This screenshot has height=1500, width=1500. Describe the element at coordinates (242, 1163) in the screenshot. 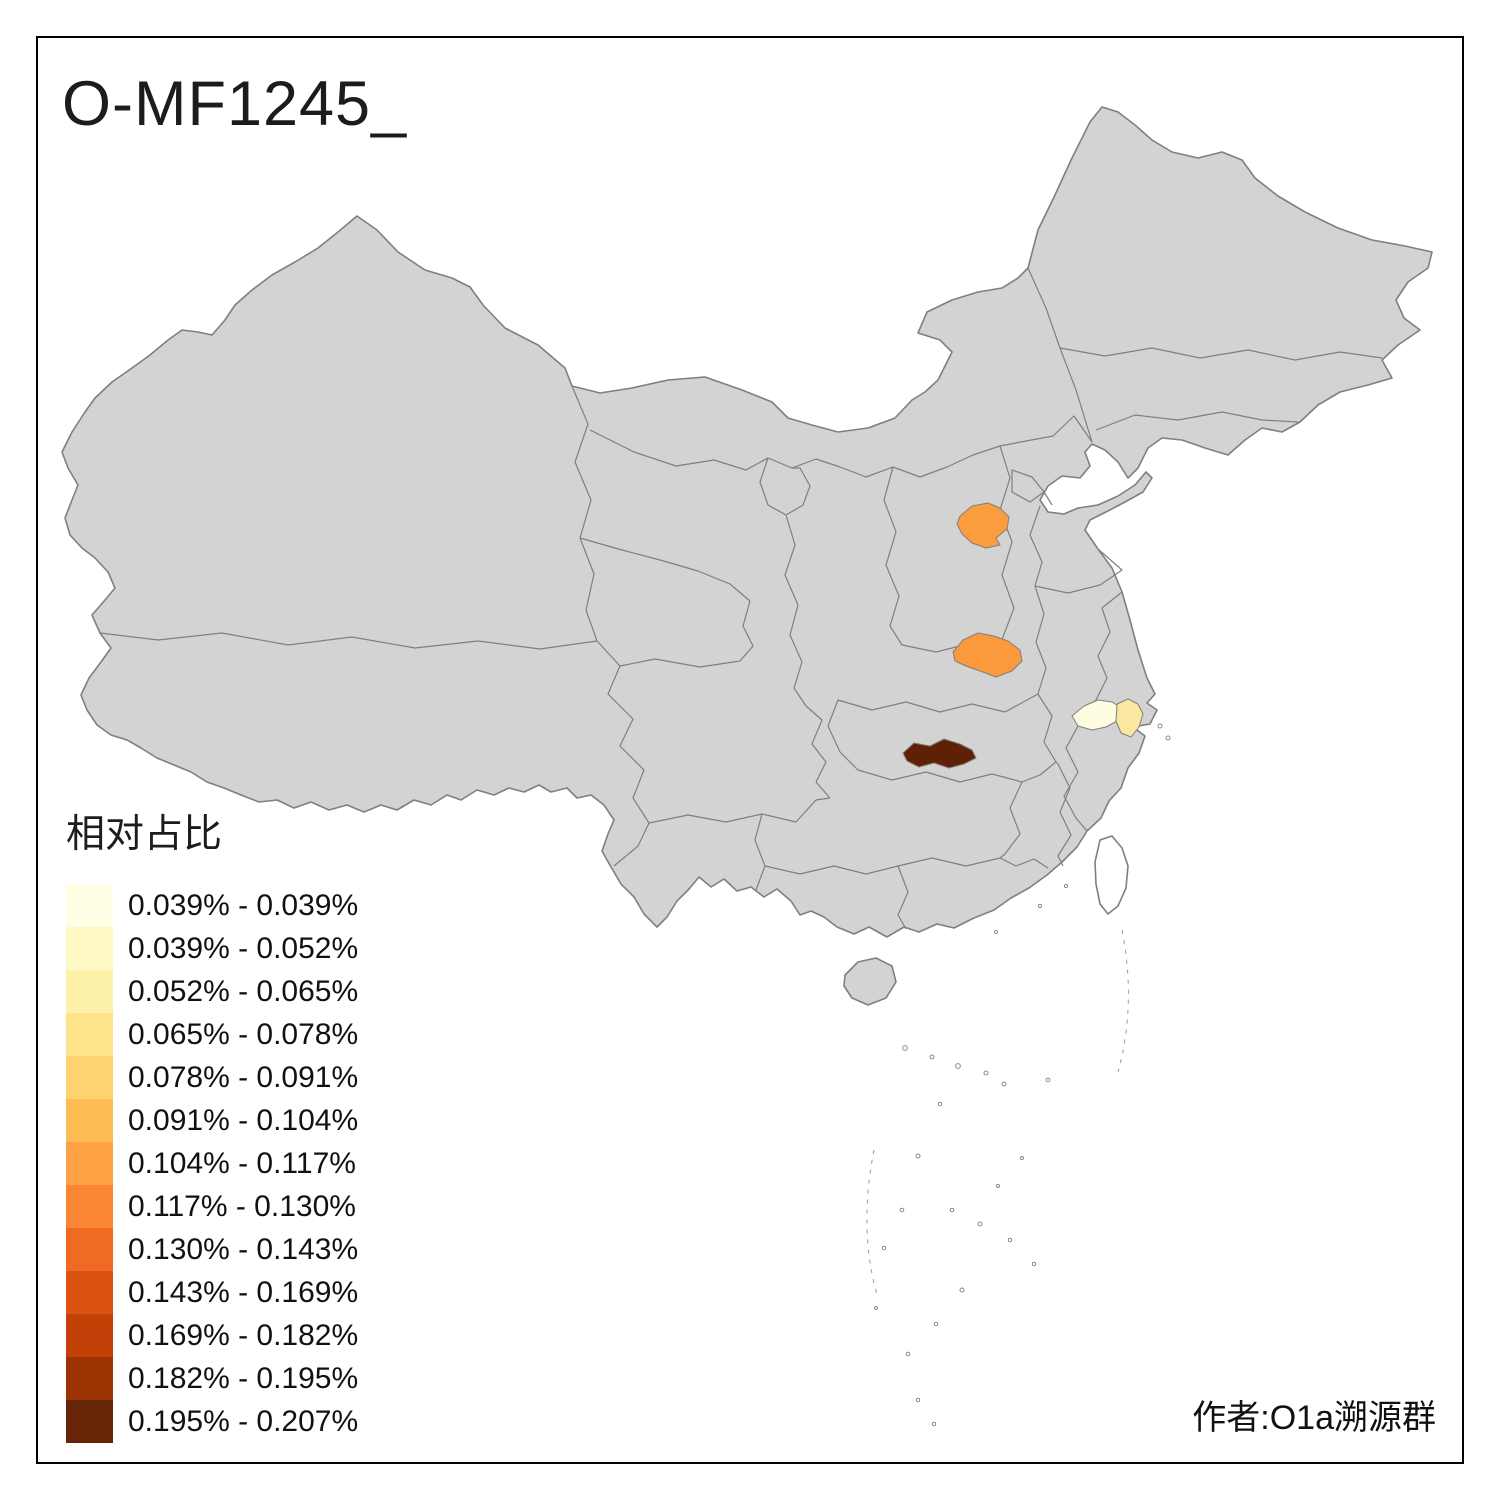

I see `legend-label: 0.104% - 0.117%` at that location.